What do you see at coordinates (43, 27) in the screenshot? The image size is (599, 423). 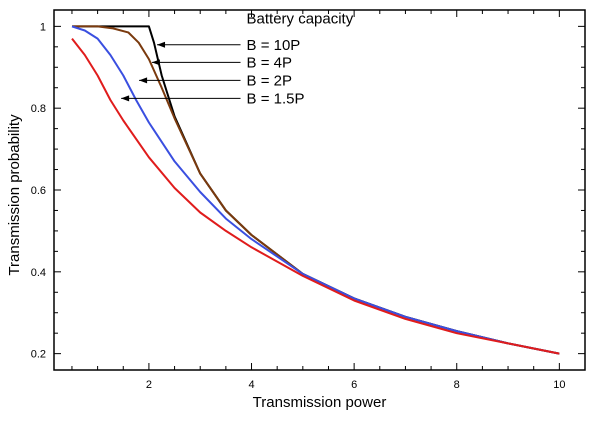 I see `y-tick-label: 1` at bounding box center [43, 27].